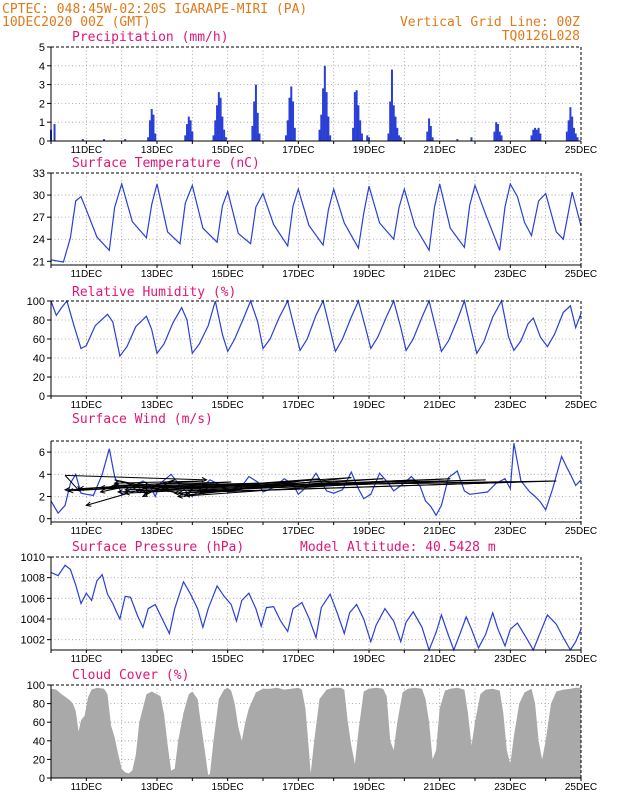  What do you see at coordinates (87, 150) in the screenshot?
I see `x-tick-label: 11DEC` at bounding box center [87, 150].